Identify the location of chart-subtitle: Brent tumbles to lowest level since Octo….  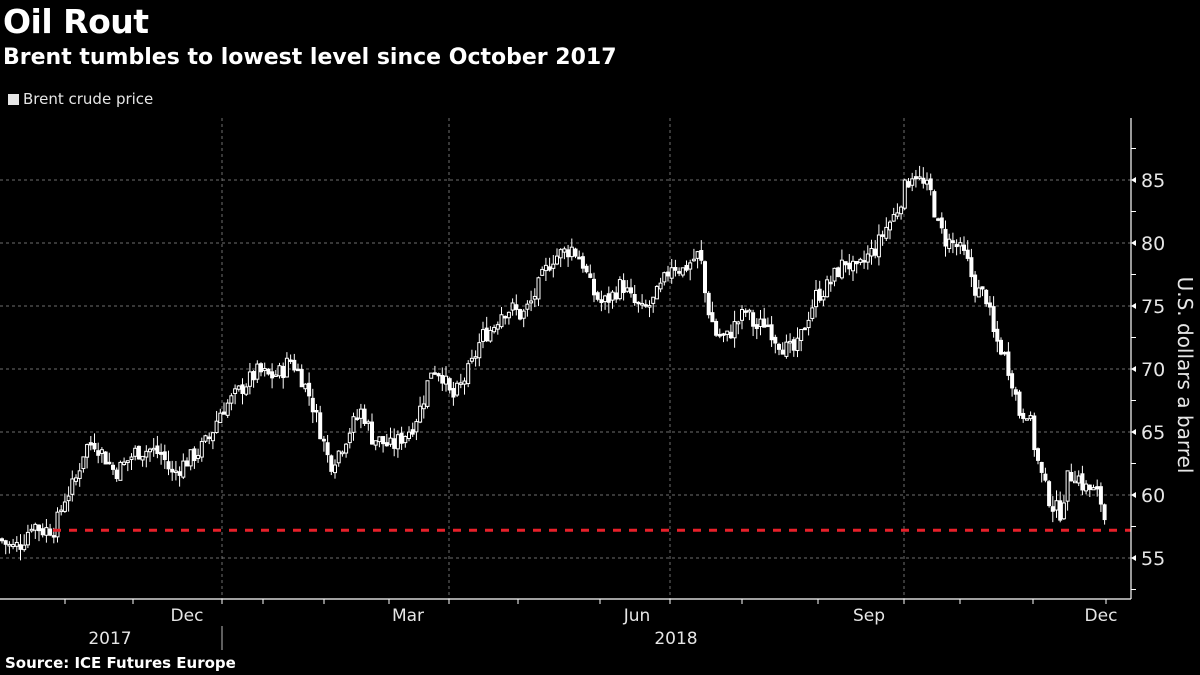
(310, 57).